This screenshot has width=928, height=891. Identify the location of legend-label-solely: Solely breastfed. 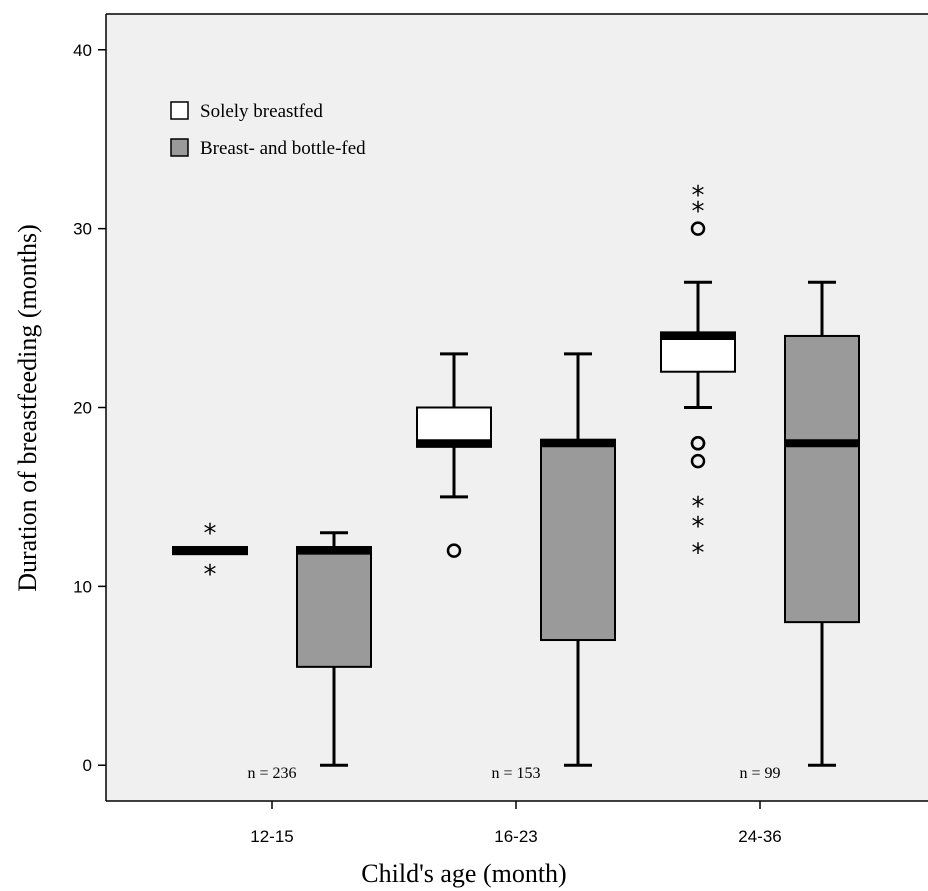
(261, 111).